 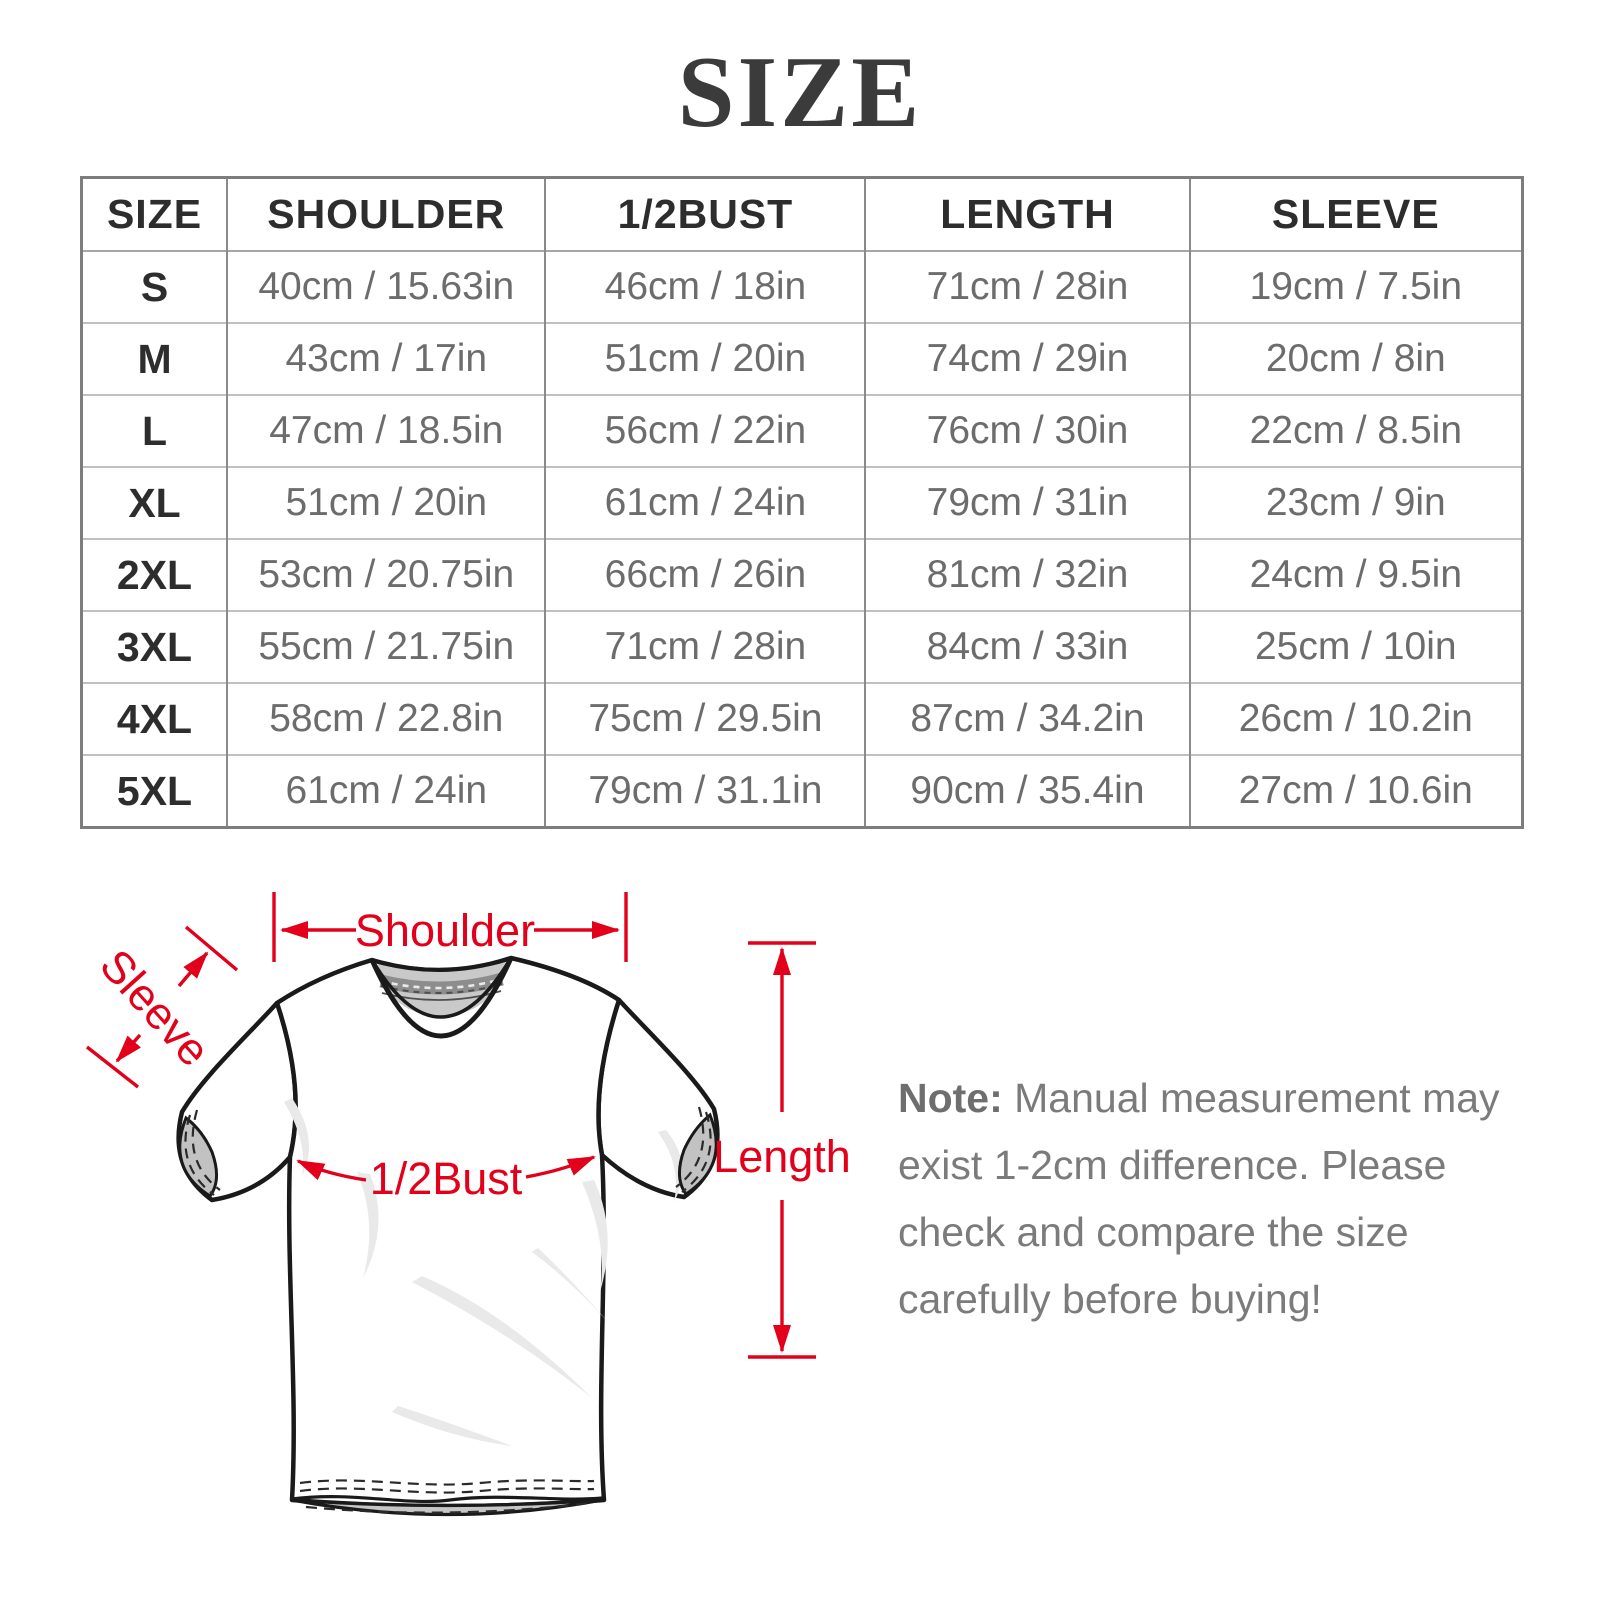 I want to click on value-cell: 24cm / 9.5in, so click(x=1355, y=574).